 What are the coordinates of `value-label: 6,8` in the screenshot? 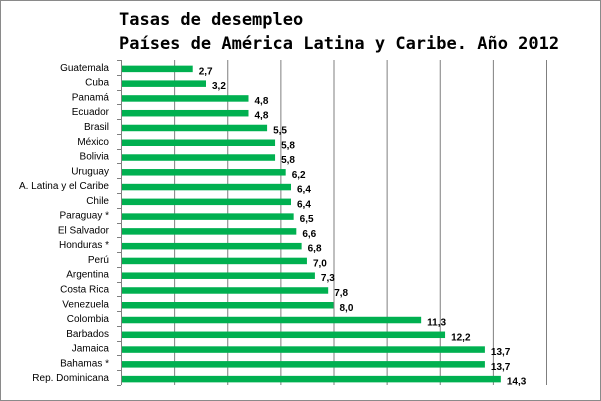 It's located at (315, 249).